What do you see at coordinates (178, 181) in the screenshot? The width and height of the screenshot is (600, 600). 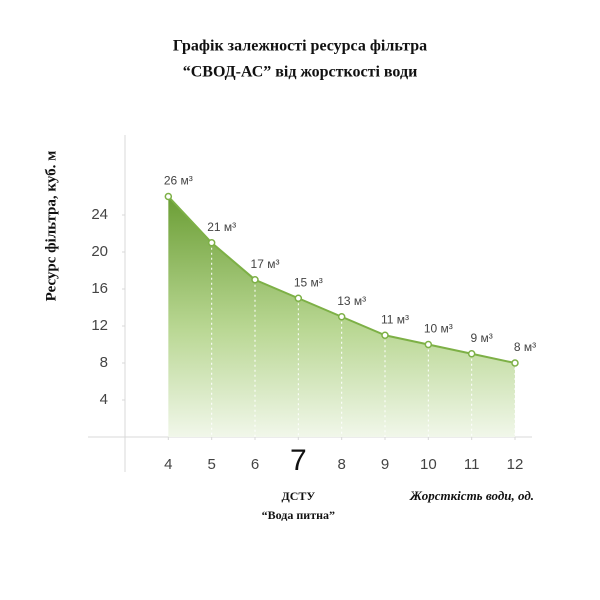 I see `value-label: 26 м³` at bounding box center [178, 181].